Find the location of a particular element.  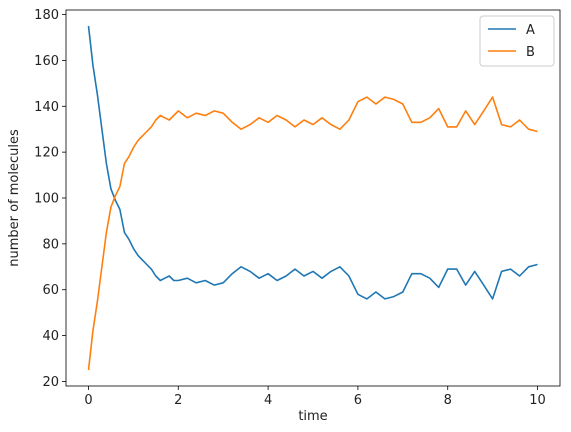

y-axis-label: number of molecules is located at coordinates (14, 198).